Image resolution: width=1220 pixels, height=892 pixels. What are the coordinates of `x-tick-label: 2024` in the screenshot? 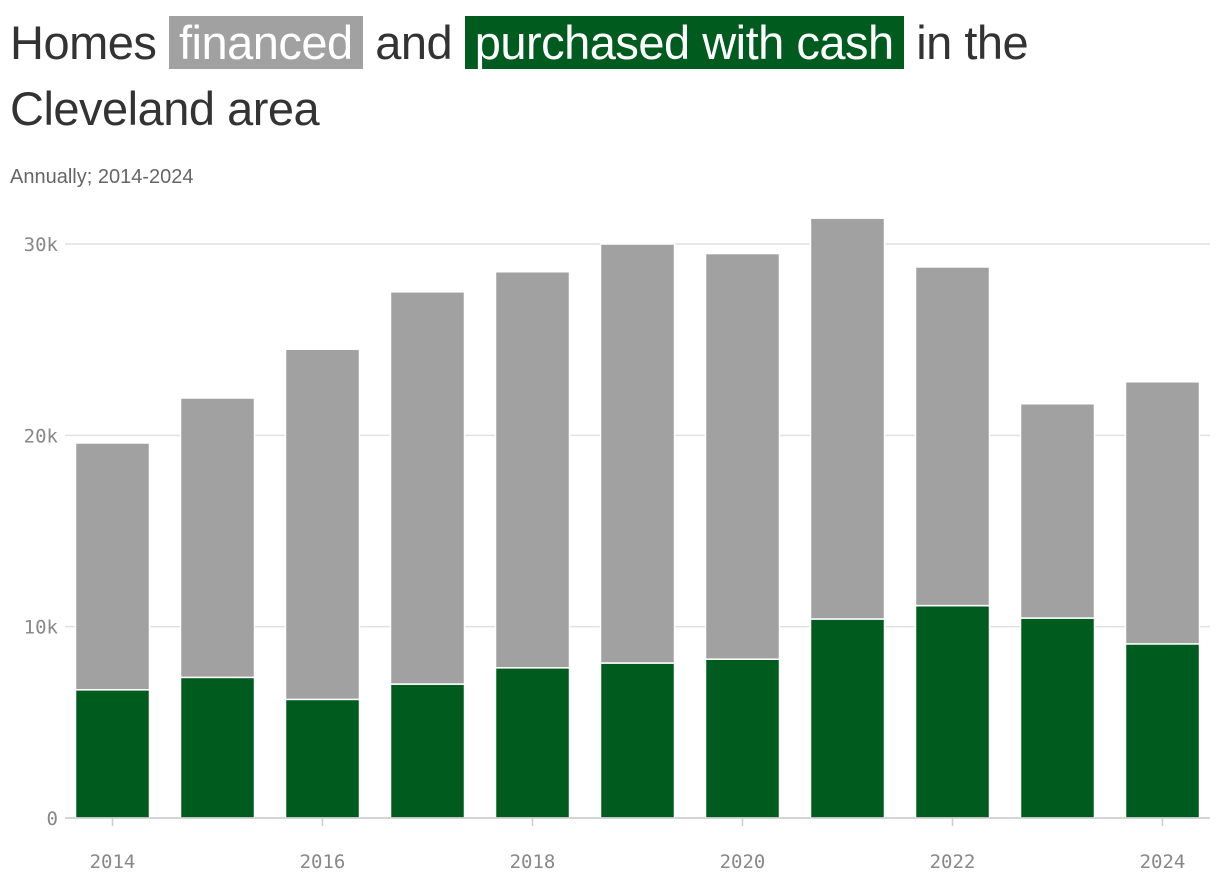 It's located at (1163, 862).